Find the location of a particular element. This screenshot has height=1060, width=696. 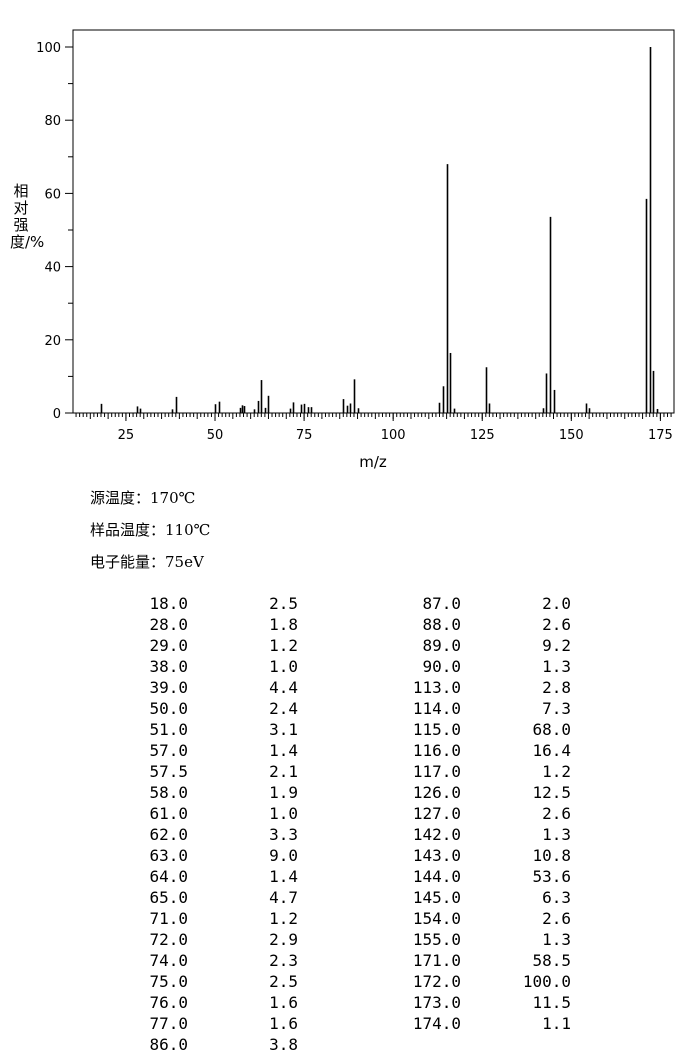

peak-abundance: 1.9 is located at coordinates (283, 792).